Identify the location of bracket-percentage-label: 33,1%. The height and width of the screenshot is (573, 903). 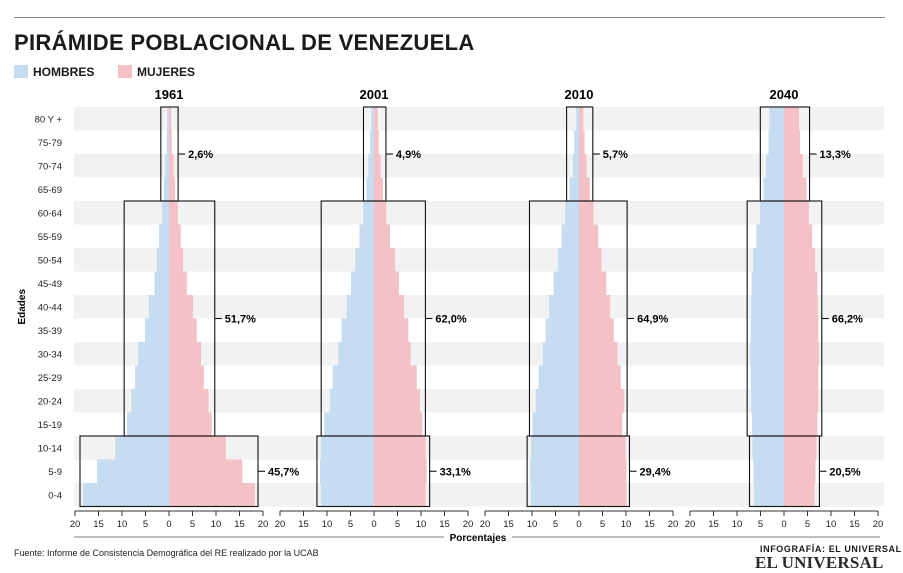
(455, 472).